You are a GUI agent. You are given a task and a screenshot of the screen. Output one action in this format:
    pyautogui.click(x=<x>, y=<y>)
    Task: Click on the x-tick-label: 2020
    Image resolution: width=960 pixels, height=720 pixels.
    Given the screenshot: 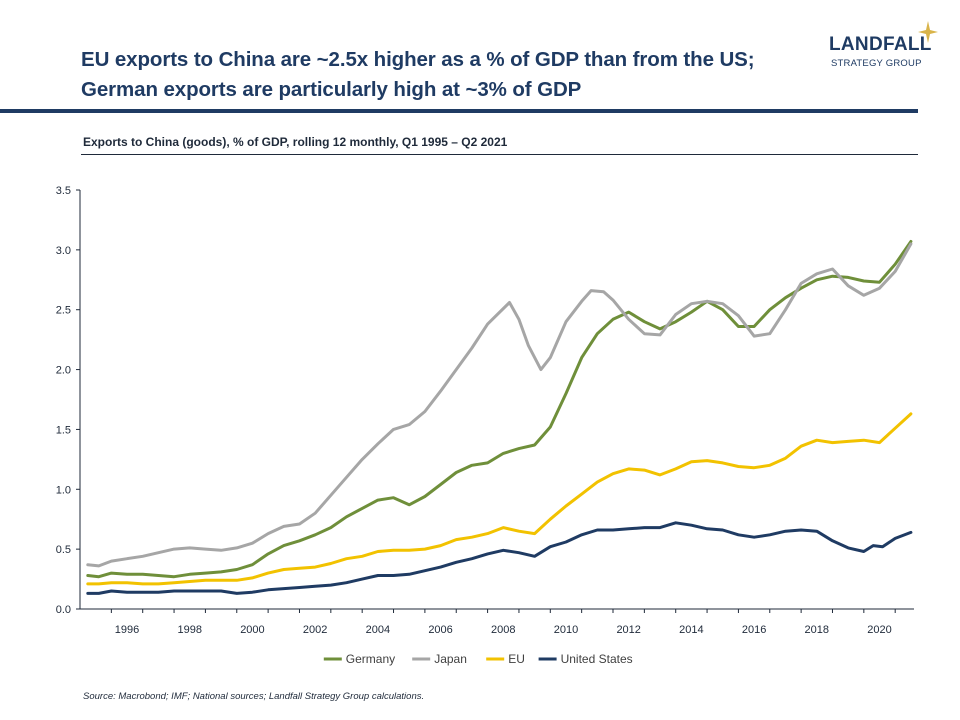 What is the action you would take?
    pyautogui.click(x=879, y=630)
    